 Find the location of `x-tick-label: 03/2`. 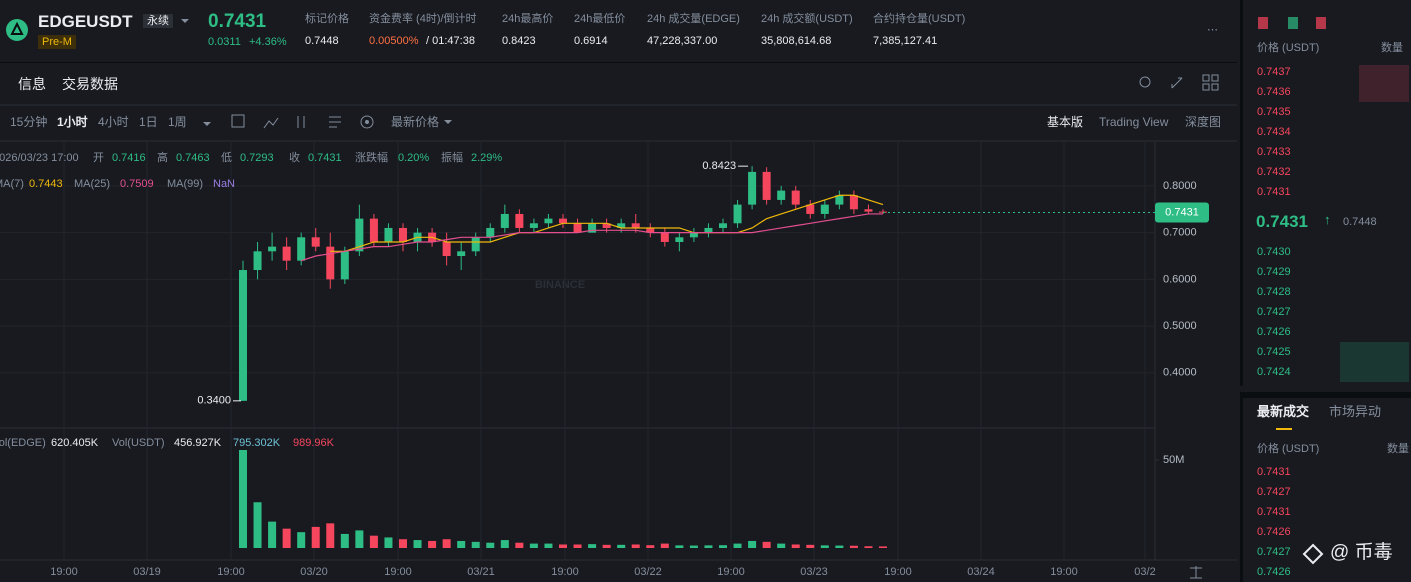

x-tick-label: 03/2 is located at coordinates (1144, 572).